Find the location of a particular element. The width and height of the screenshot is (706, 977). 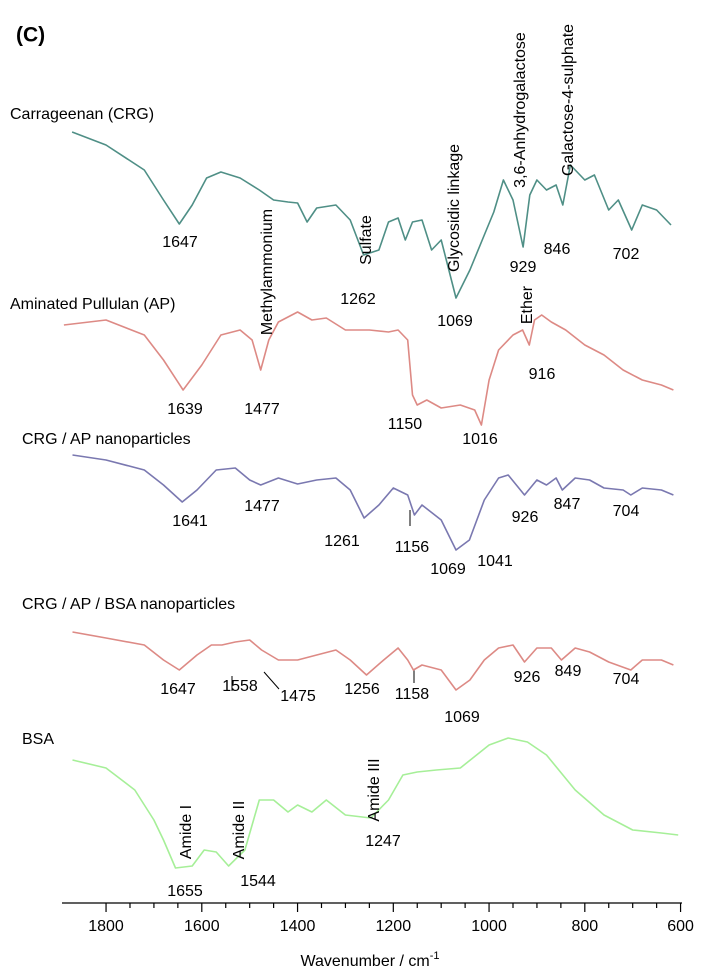

peak-label: 1544 is located at coordinates (258, 881).